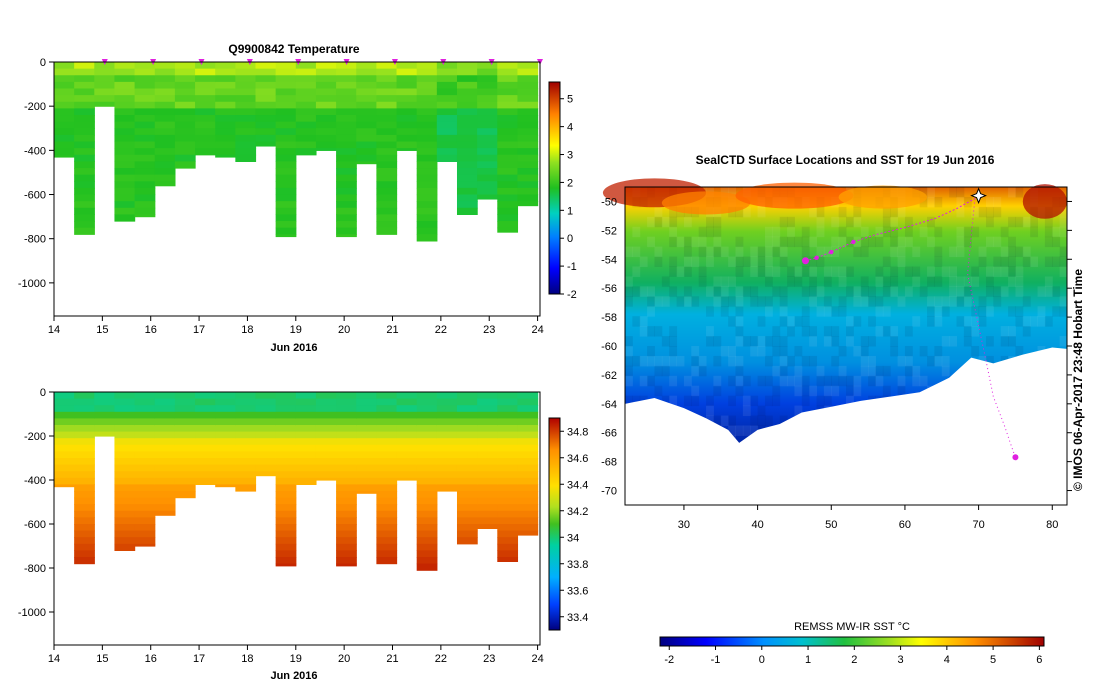  Describe the element at coordinates (794, 195) in the screenshot. I see `warm-sst-patch` at that location.